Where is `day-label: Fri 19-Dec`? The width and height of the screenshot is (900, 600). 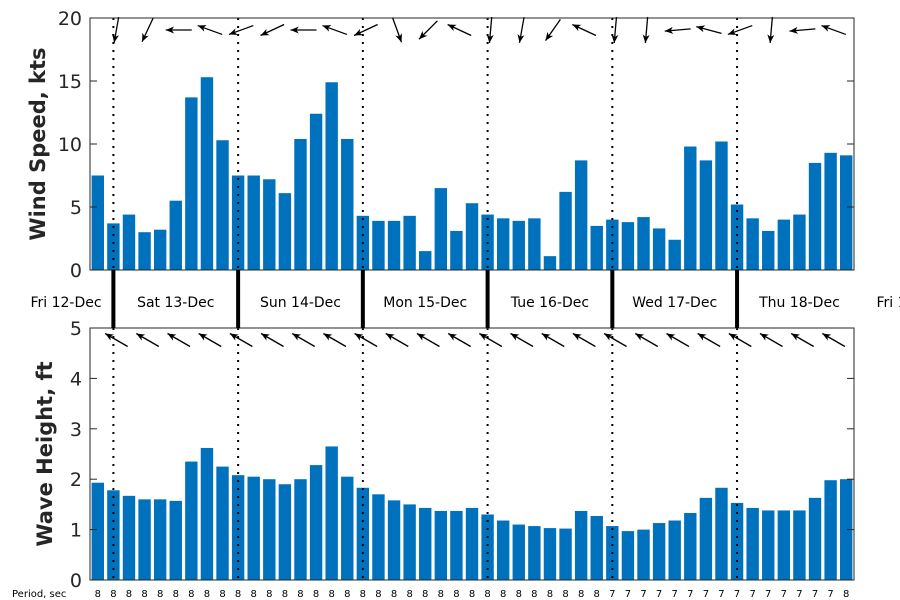 day-label: Fri 19-Dec is located at coordinates (888, 303).